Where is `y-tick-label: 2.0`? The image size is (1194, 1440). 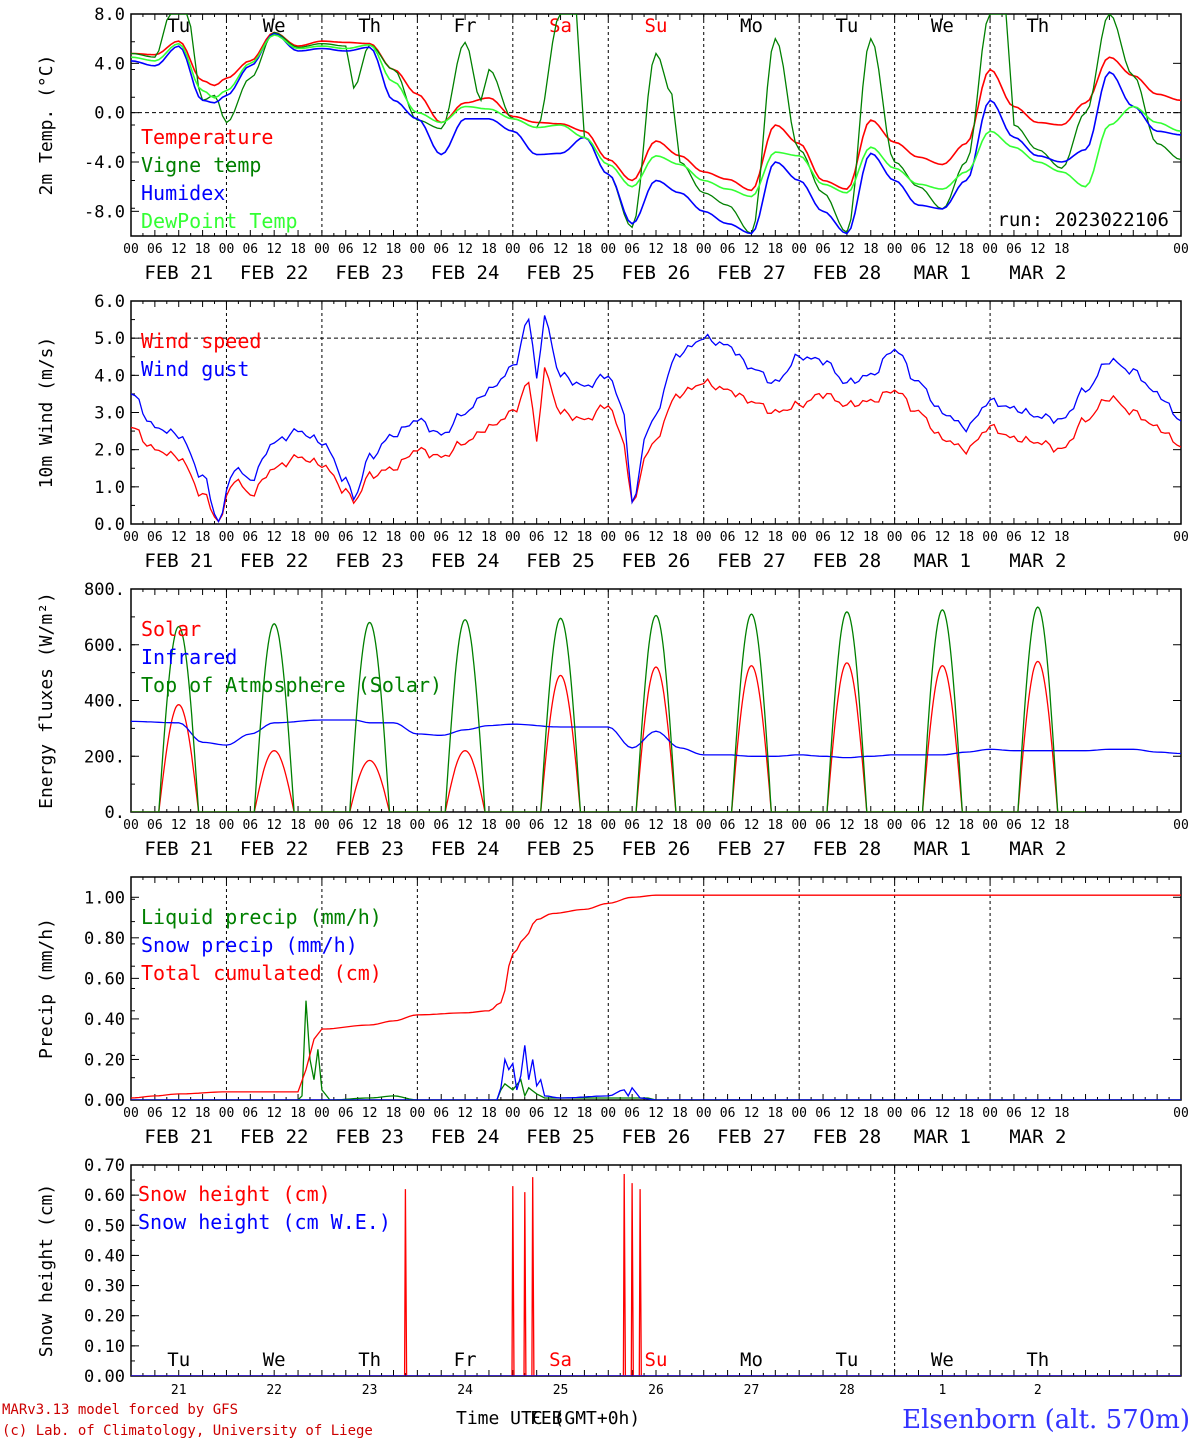
y-tick-label: 2.0 is located at coordinates (109, 451).